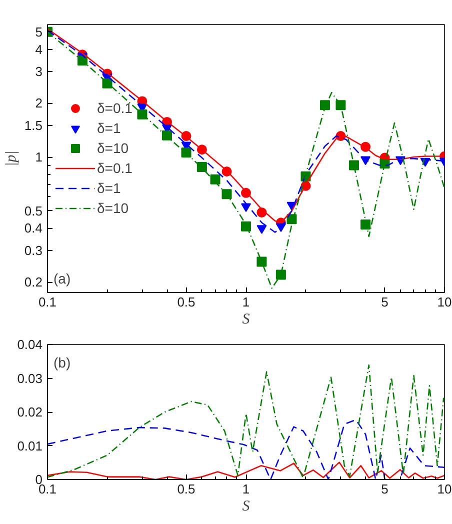 Image resolution: width=452 pixels, height=524 pixels. What do you see at coordinates (39, 49) in the screenshot?
I see `y-tick-label: 4` at bounding box center [39, 49].